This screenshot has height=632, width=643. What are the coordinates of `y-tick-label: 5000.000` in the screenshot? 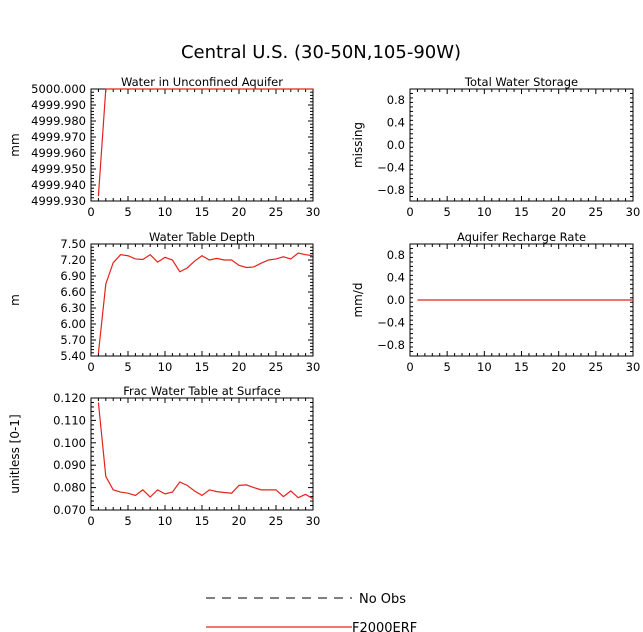 It's located at (58, 89).